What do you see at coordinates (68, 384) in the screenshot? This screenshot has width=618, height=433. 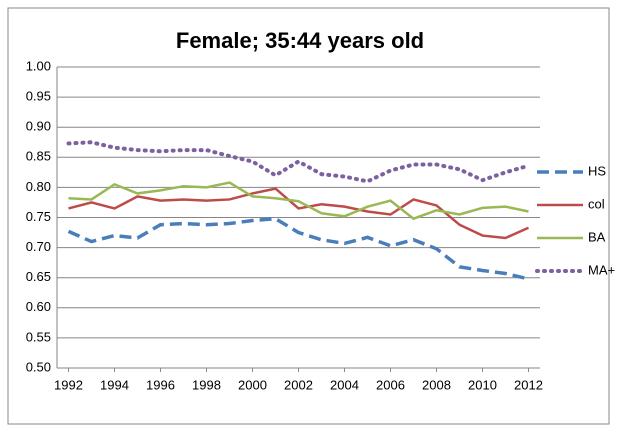 I see `x-tick-label: 1992` at bounding box center [68, 384].